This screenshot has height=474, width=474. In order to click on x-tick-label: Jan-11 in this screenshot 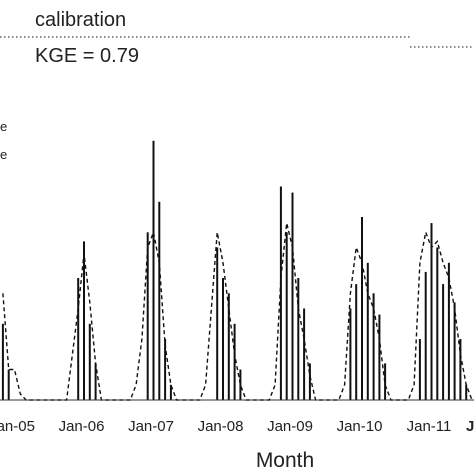, I will do `click(429, 426)`.